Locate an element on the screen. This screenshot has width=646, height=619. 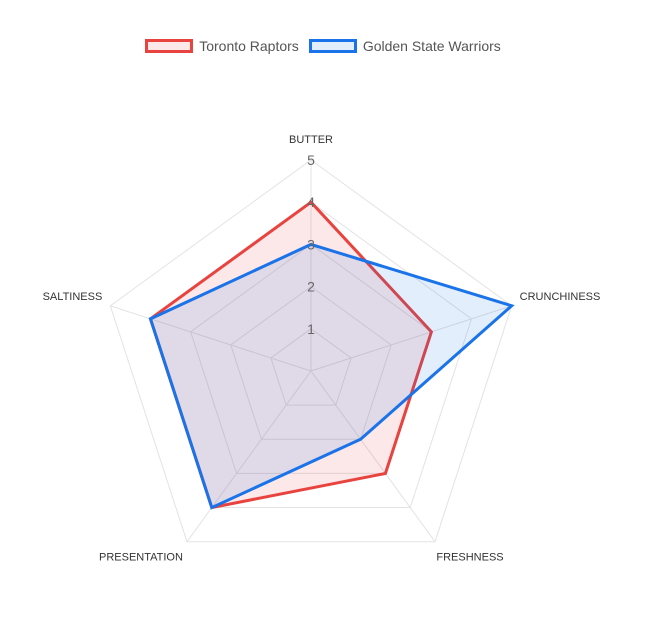
tick-label-3: 3 is located at coordinates (311, 244).